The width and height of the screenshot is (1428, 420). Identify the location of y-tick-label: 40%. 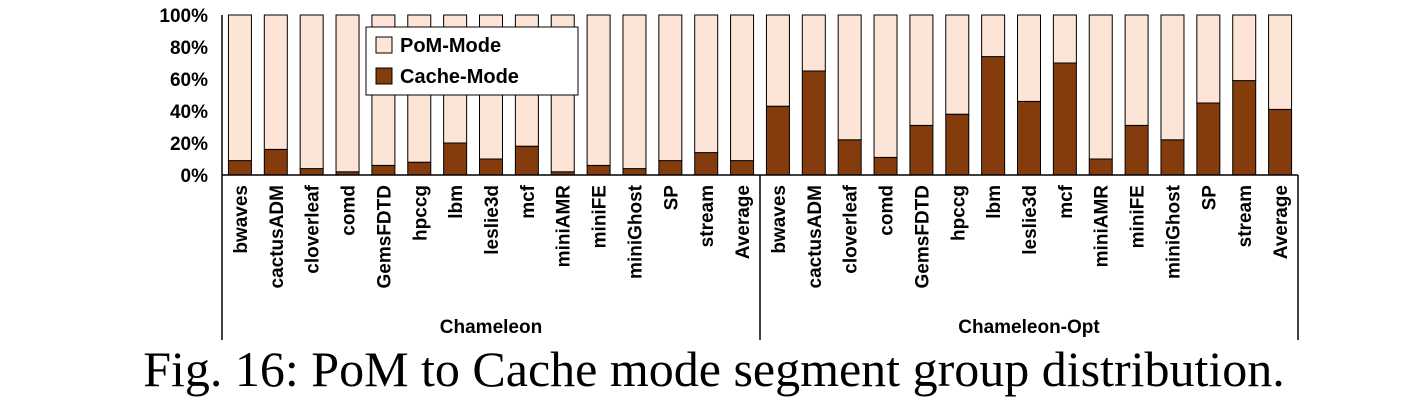
(189, 112).